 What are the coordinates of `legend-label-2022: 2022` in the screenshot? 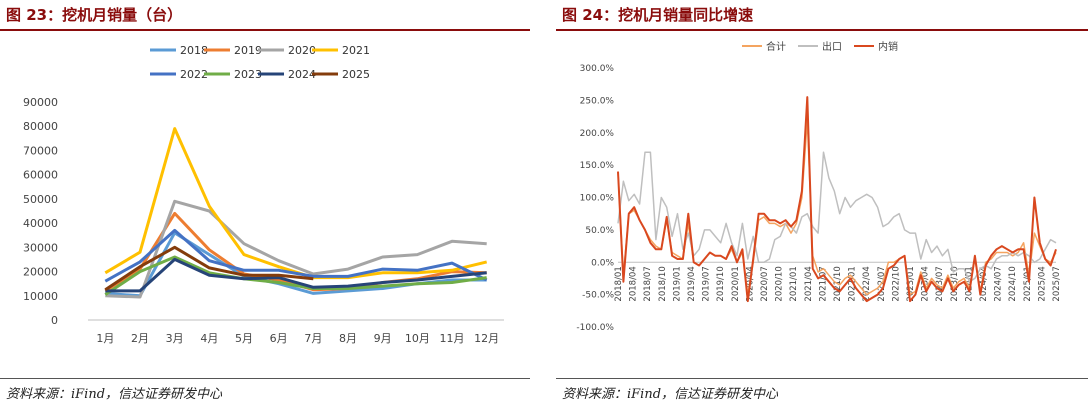 It's located at (194, 74).